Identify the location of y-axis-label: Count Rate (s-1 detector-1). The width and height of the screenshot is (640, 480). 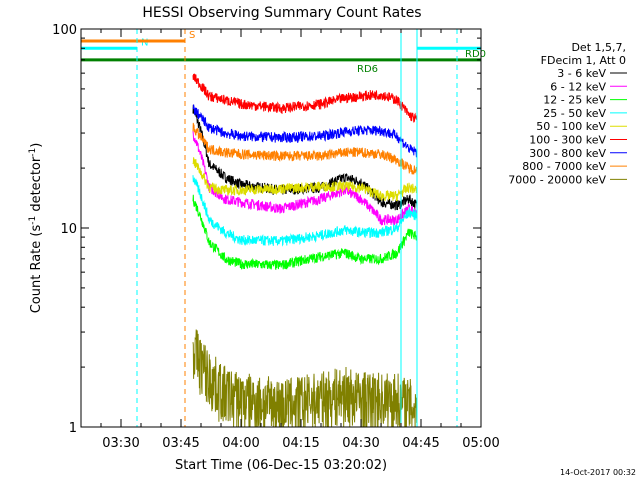
(36, 228).